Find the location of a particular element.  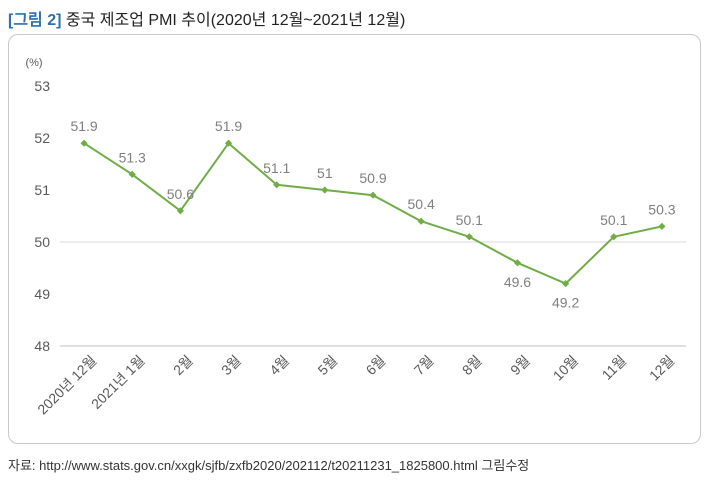

data-label: 50.9 is located at coordinates (372, 178).